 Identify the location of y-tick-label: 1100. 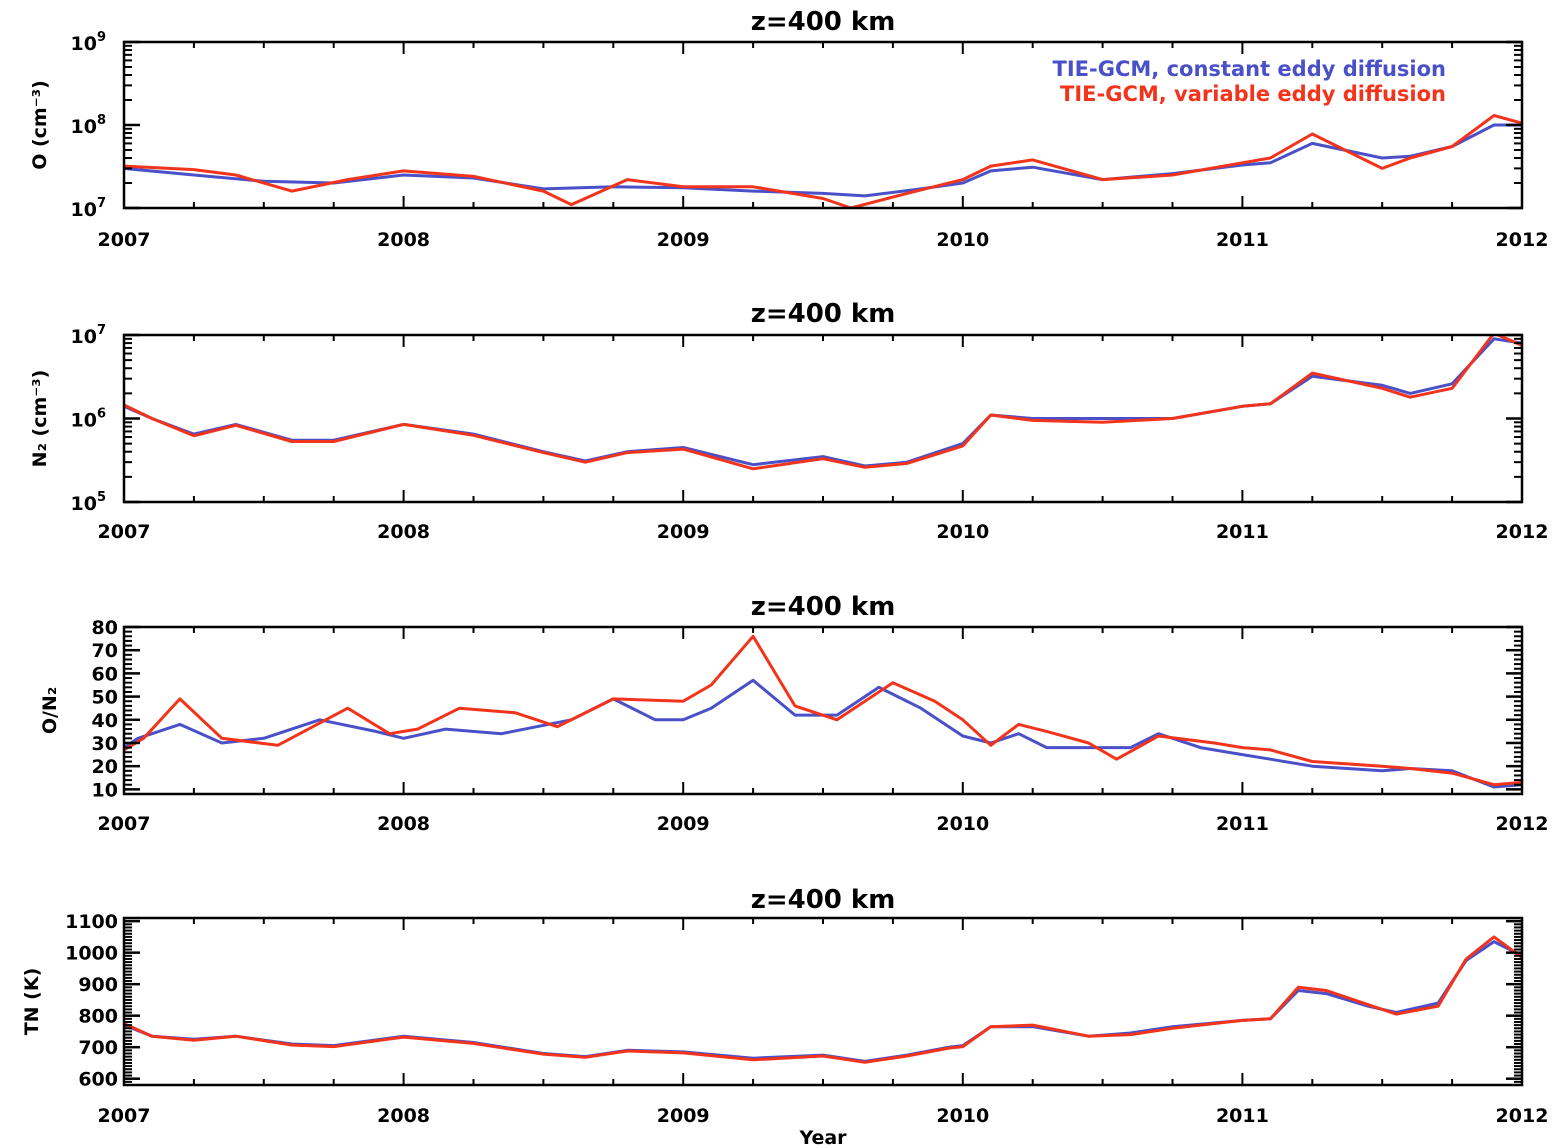
(91, 922).